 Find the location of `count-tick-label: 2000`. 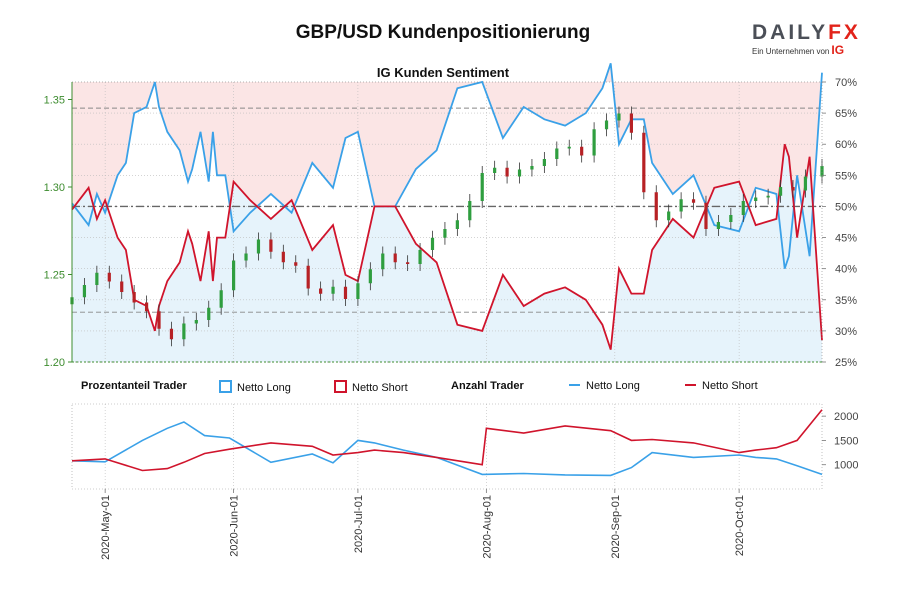

count-tick-label: 2000 is located at coordinates (846, 417).